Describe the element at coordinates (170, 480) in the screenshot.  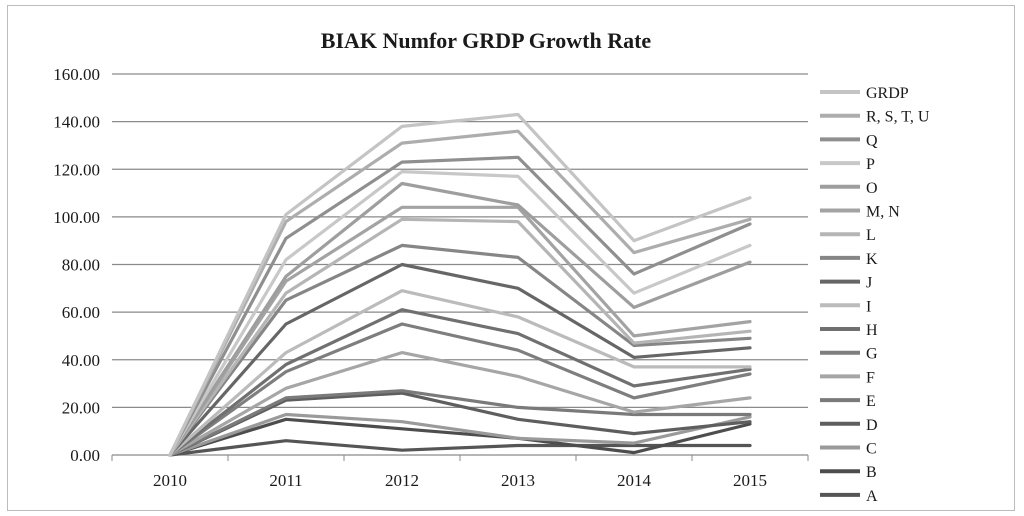
I see `x-tick-label: 2010` at that location.